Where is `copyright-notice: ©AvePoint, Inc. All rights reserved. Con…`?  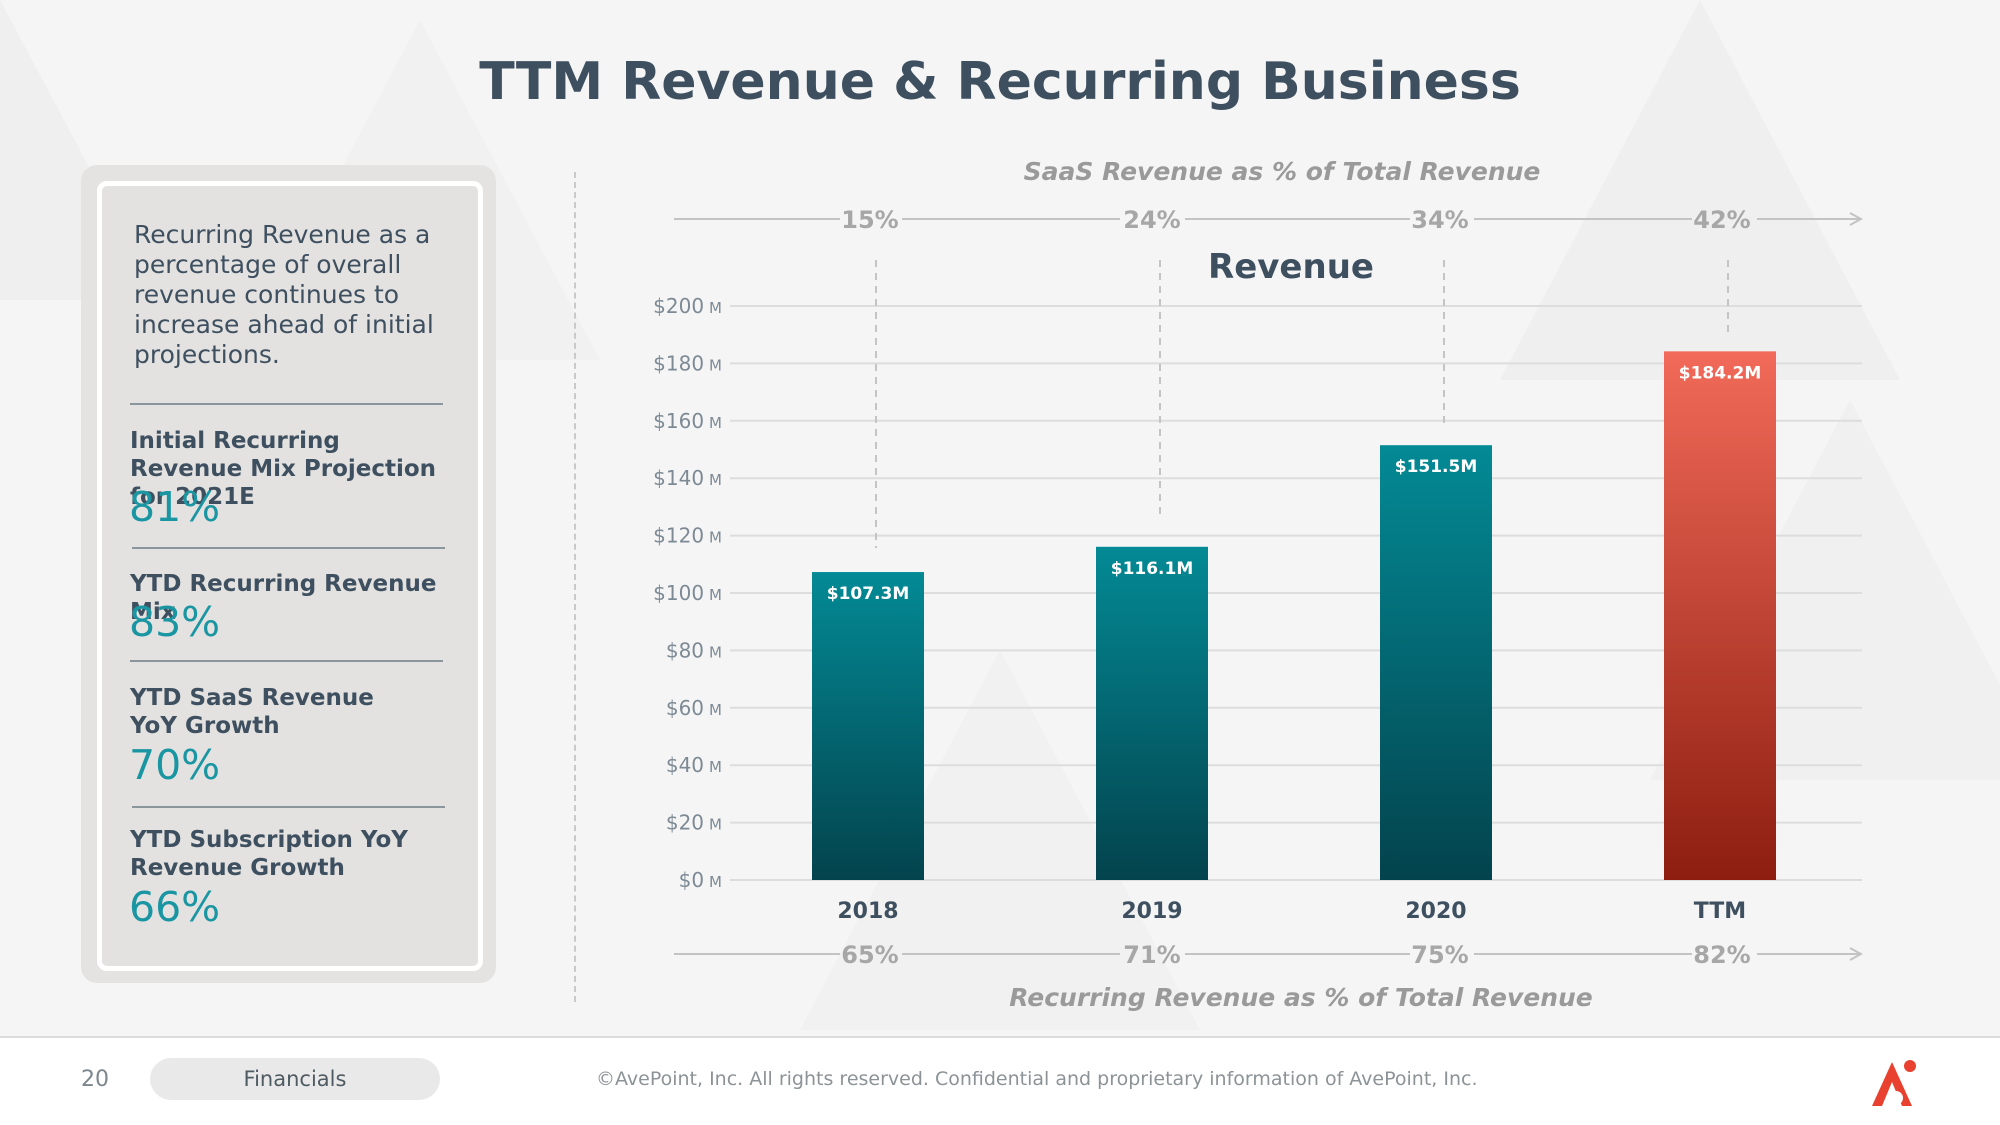
copyright-notice: ©AvePoint, Inc. All rights reserved. Con… is located at coordinates (1037, 1079).